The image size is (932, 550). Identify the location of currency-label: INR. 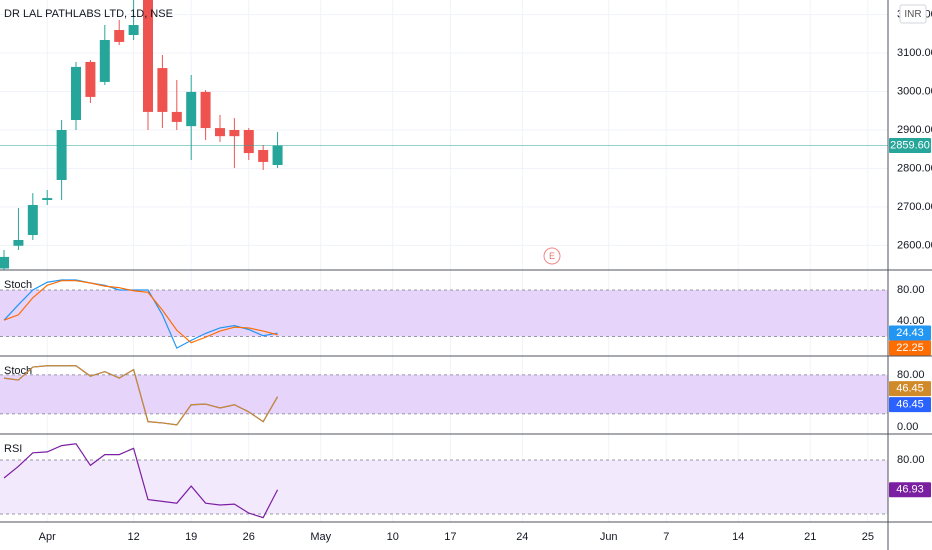
(912, 14).